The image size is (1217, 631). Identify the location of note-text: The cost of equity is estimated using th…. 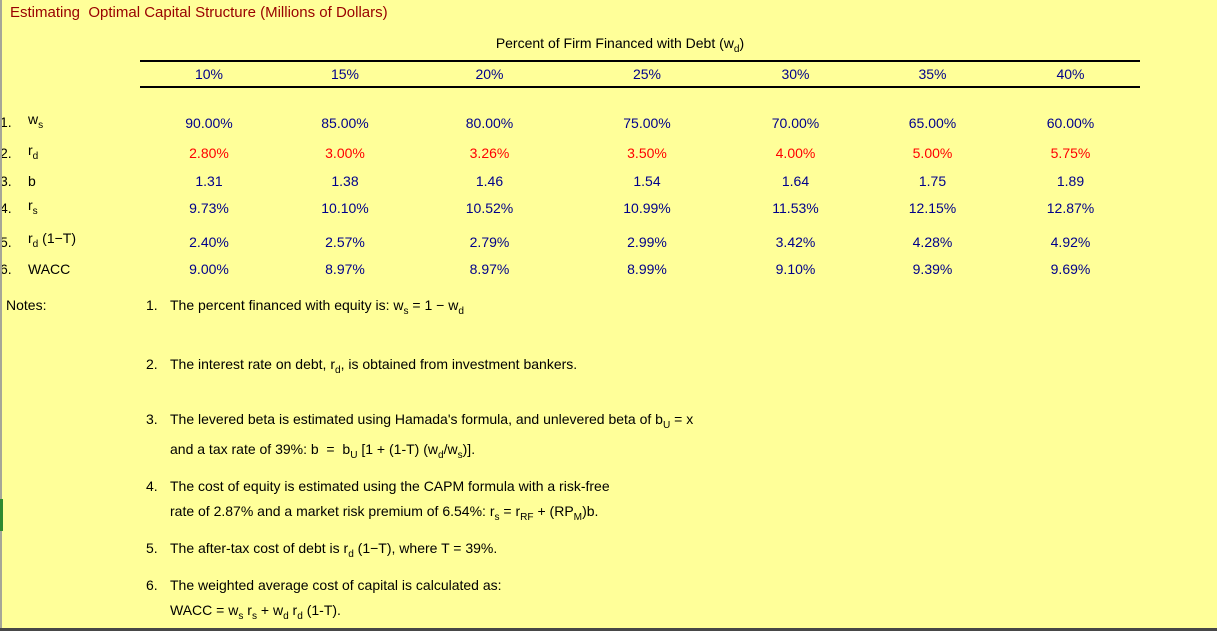
(508, 502).